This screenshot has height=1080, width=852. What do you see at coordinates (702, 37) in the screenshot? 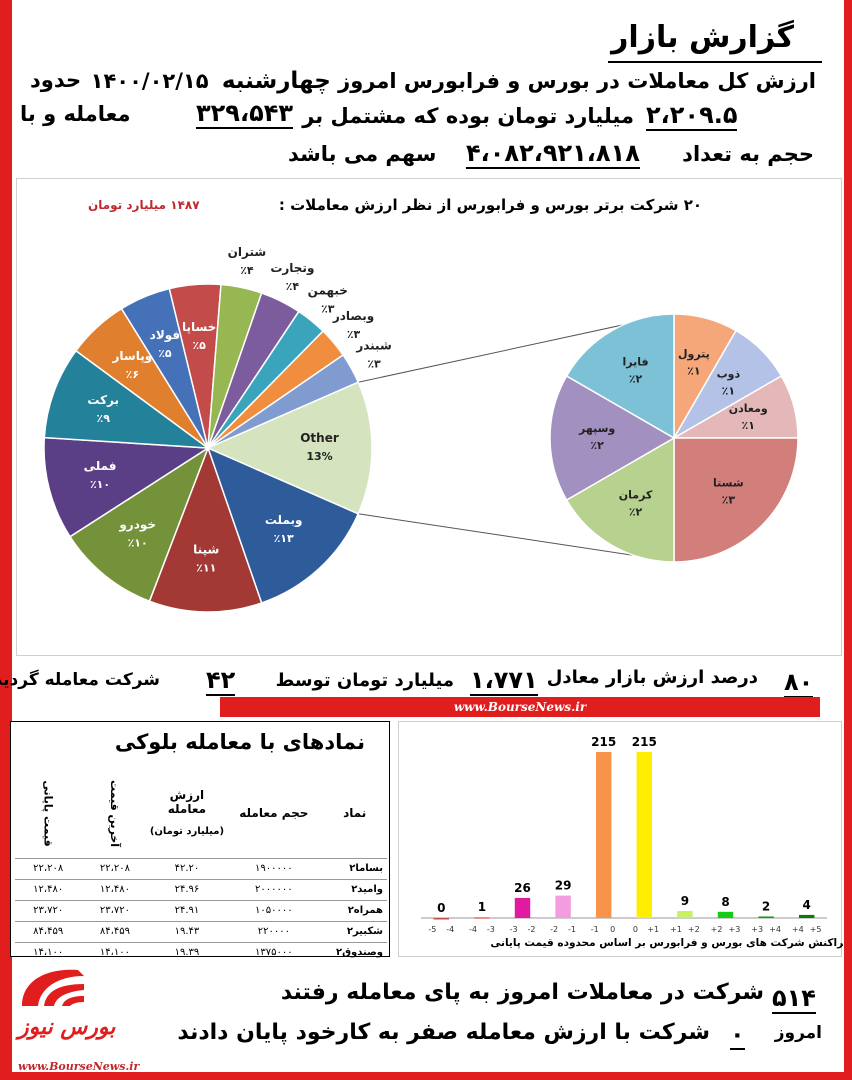
I see `page-title: گزارش بازار` at bounding box center [702, 37].